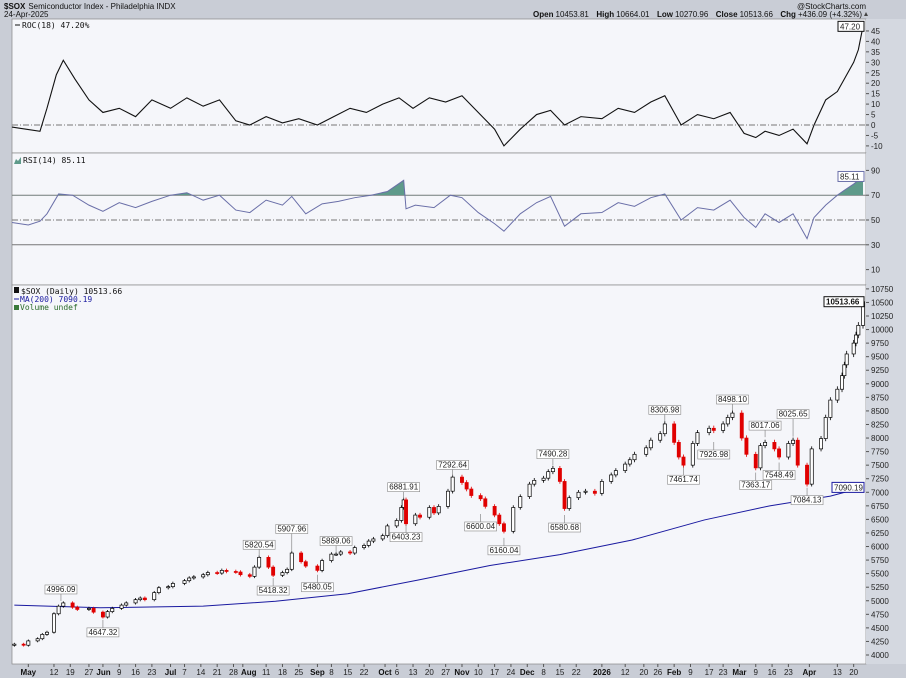 The height and width of the screenshot is (678, 906). Describe the element at coordinates (880, 438) in the screenshot. I see `y-tick-label: 8000` at that location.